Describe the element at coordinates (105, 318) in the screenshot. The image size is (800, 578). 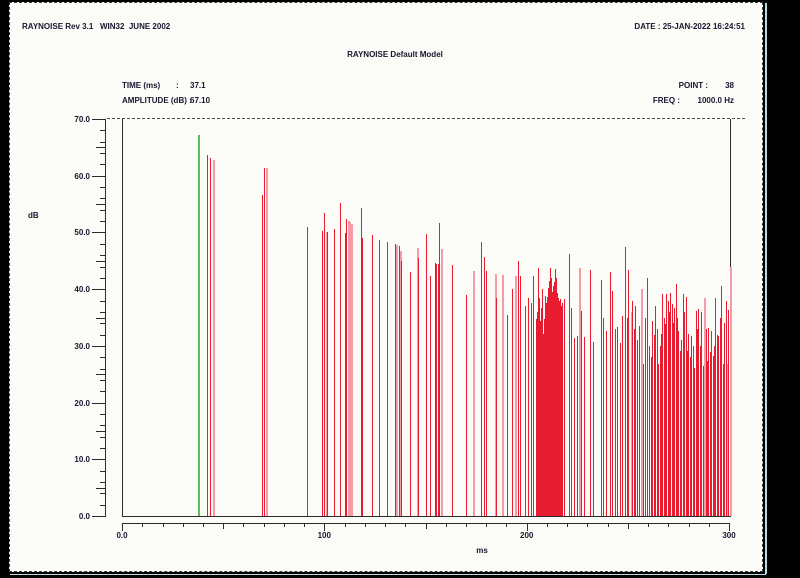
I see `y-axis-line` at that location.